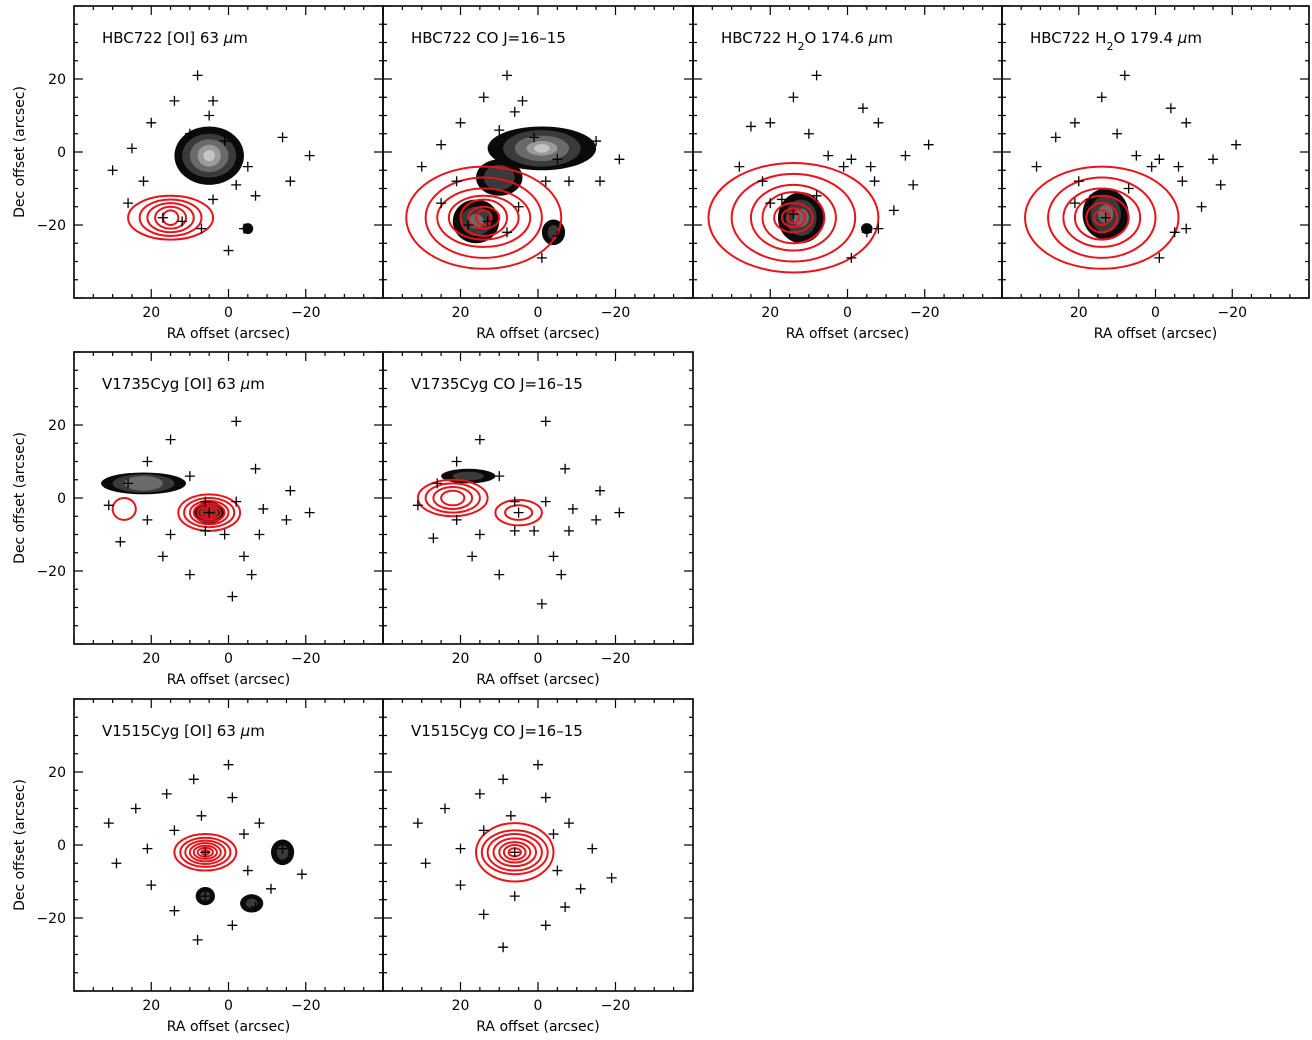  I want to click on y-tick-label: 20, so click(57, 773).